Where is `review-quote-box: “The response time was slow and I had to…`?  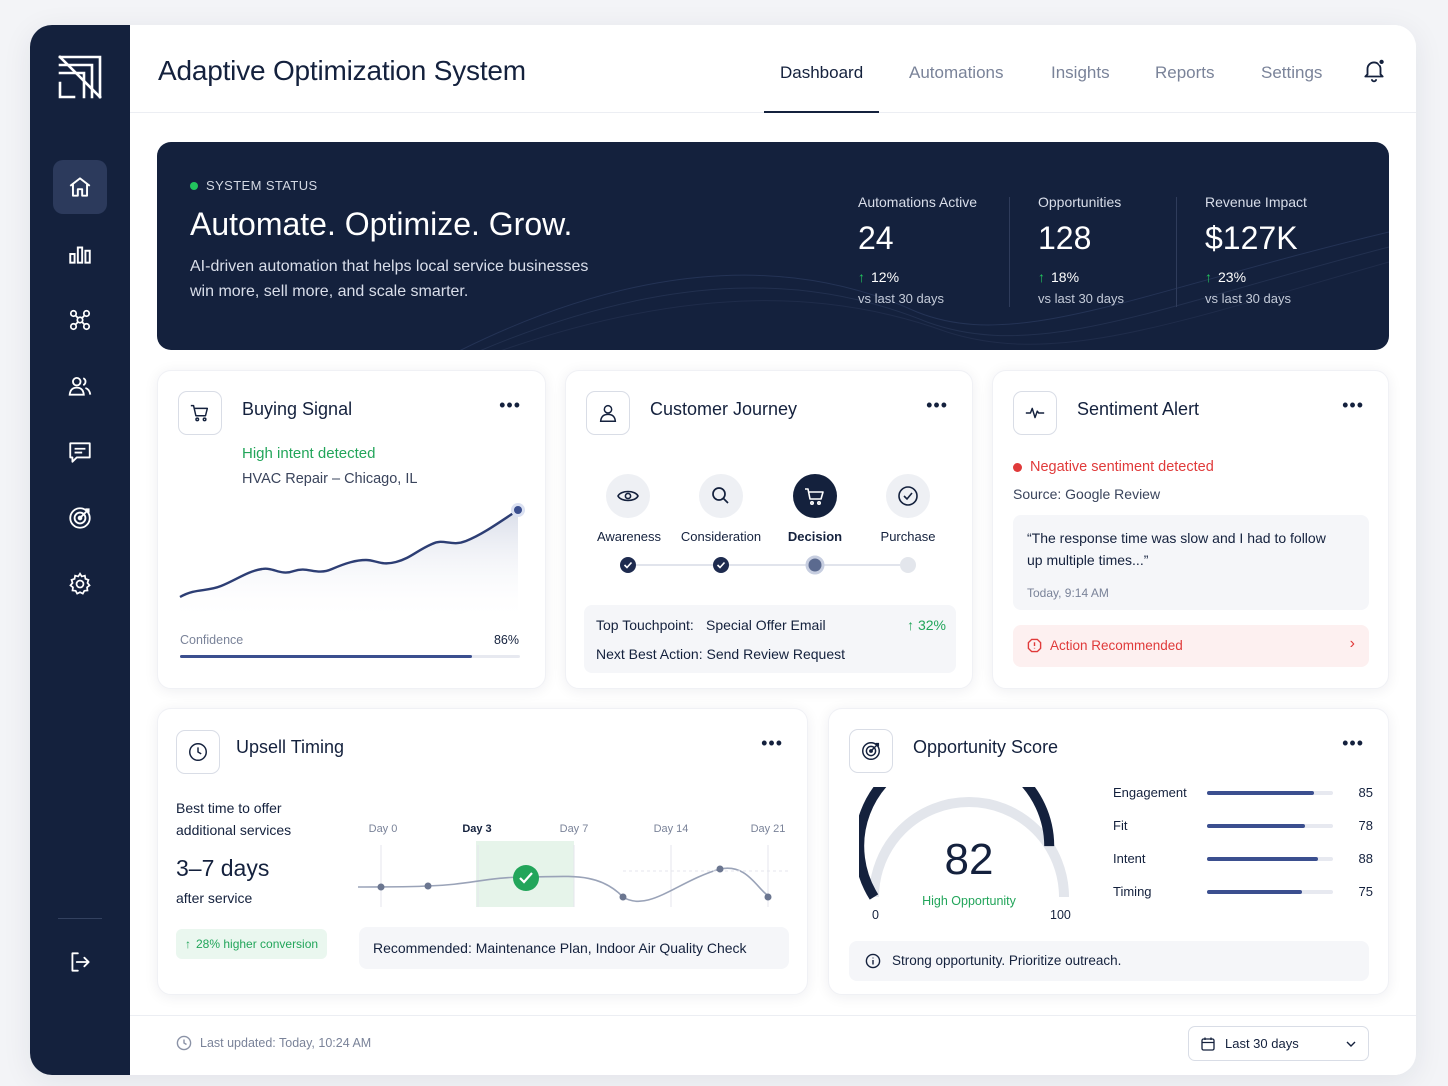 review-quote-box: “The response time was slow and I had to… is located at coordinates (1191, 562).